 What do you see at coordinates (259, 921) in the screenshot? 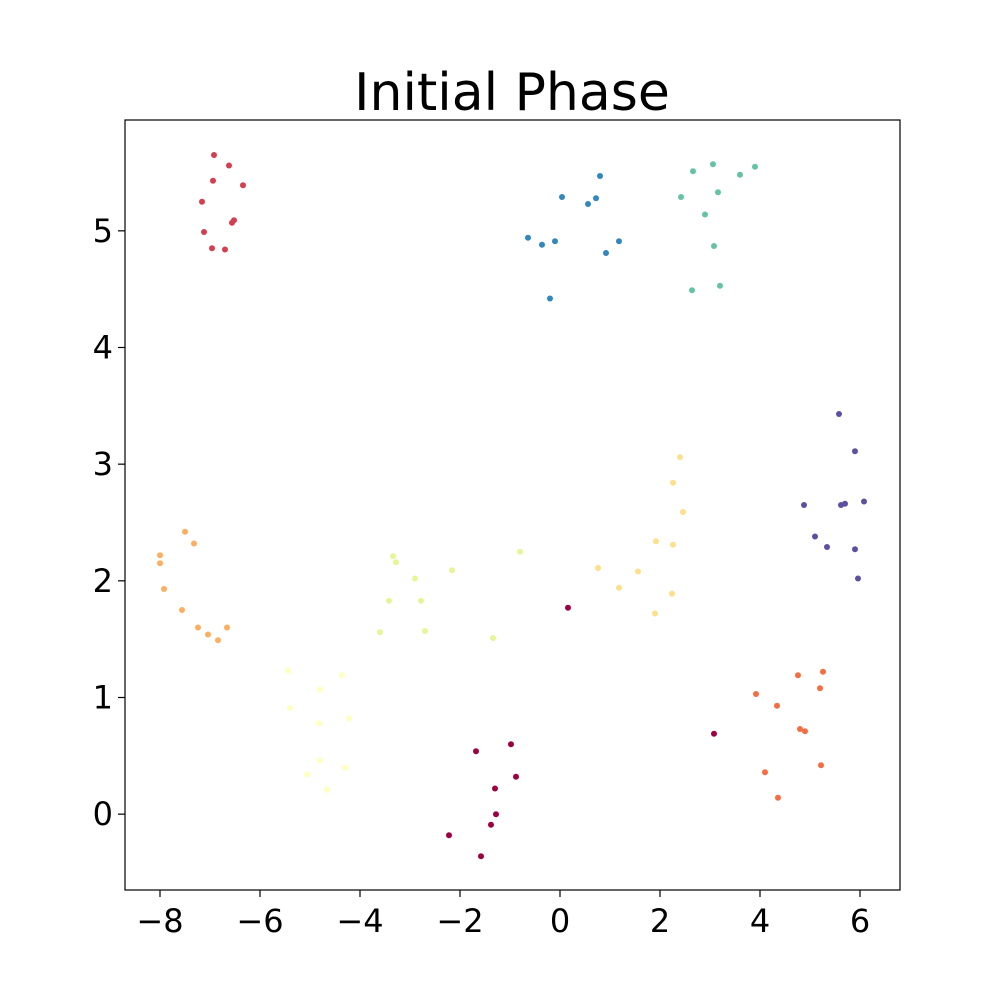
I see `x-tick-label: −6` at bounding box center [259, 921].